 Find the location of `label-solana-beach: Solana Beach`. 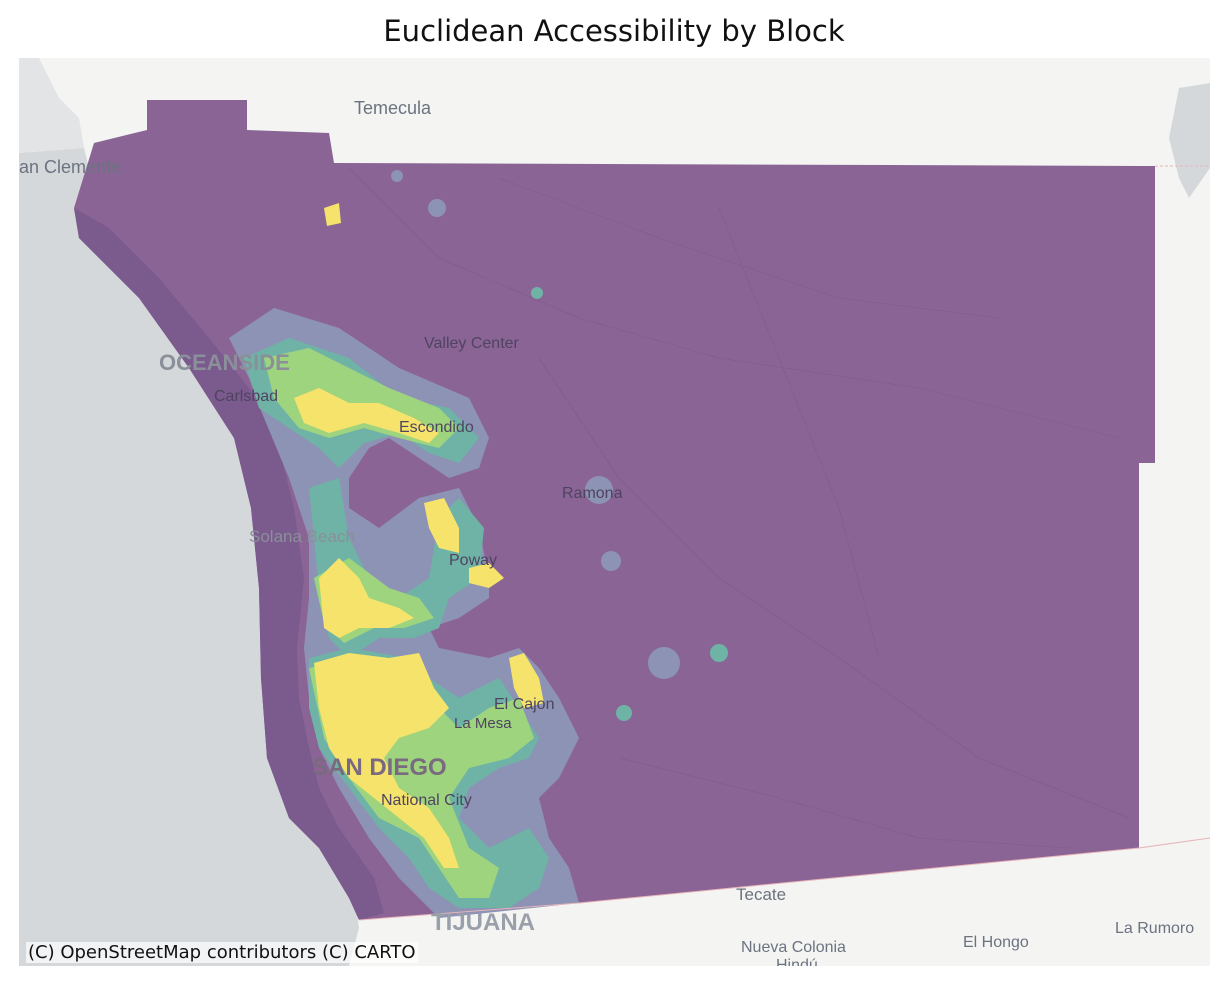

label-solana-beach: Solana Beach is located at coordinates (302, 536).